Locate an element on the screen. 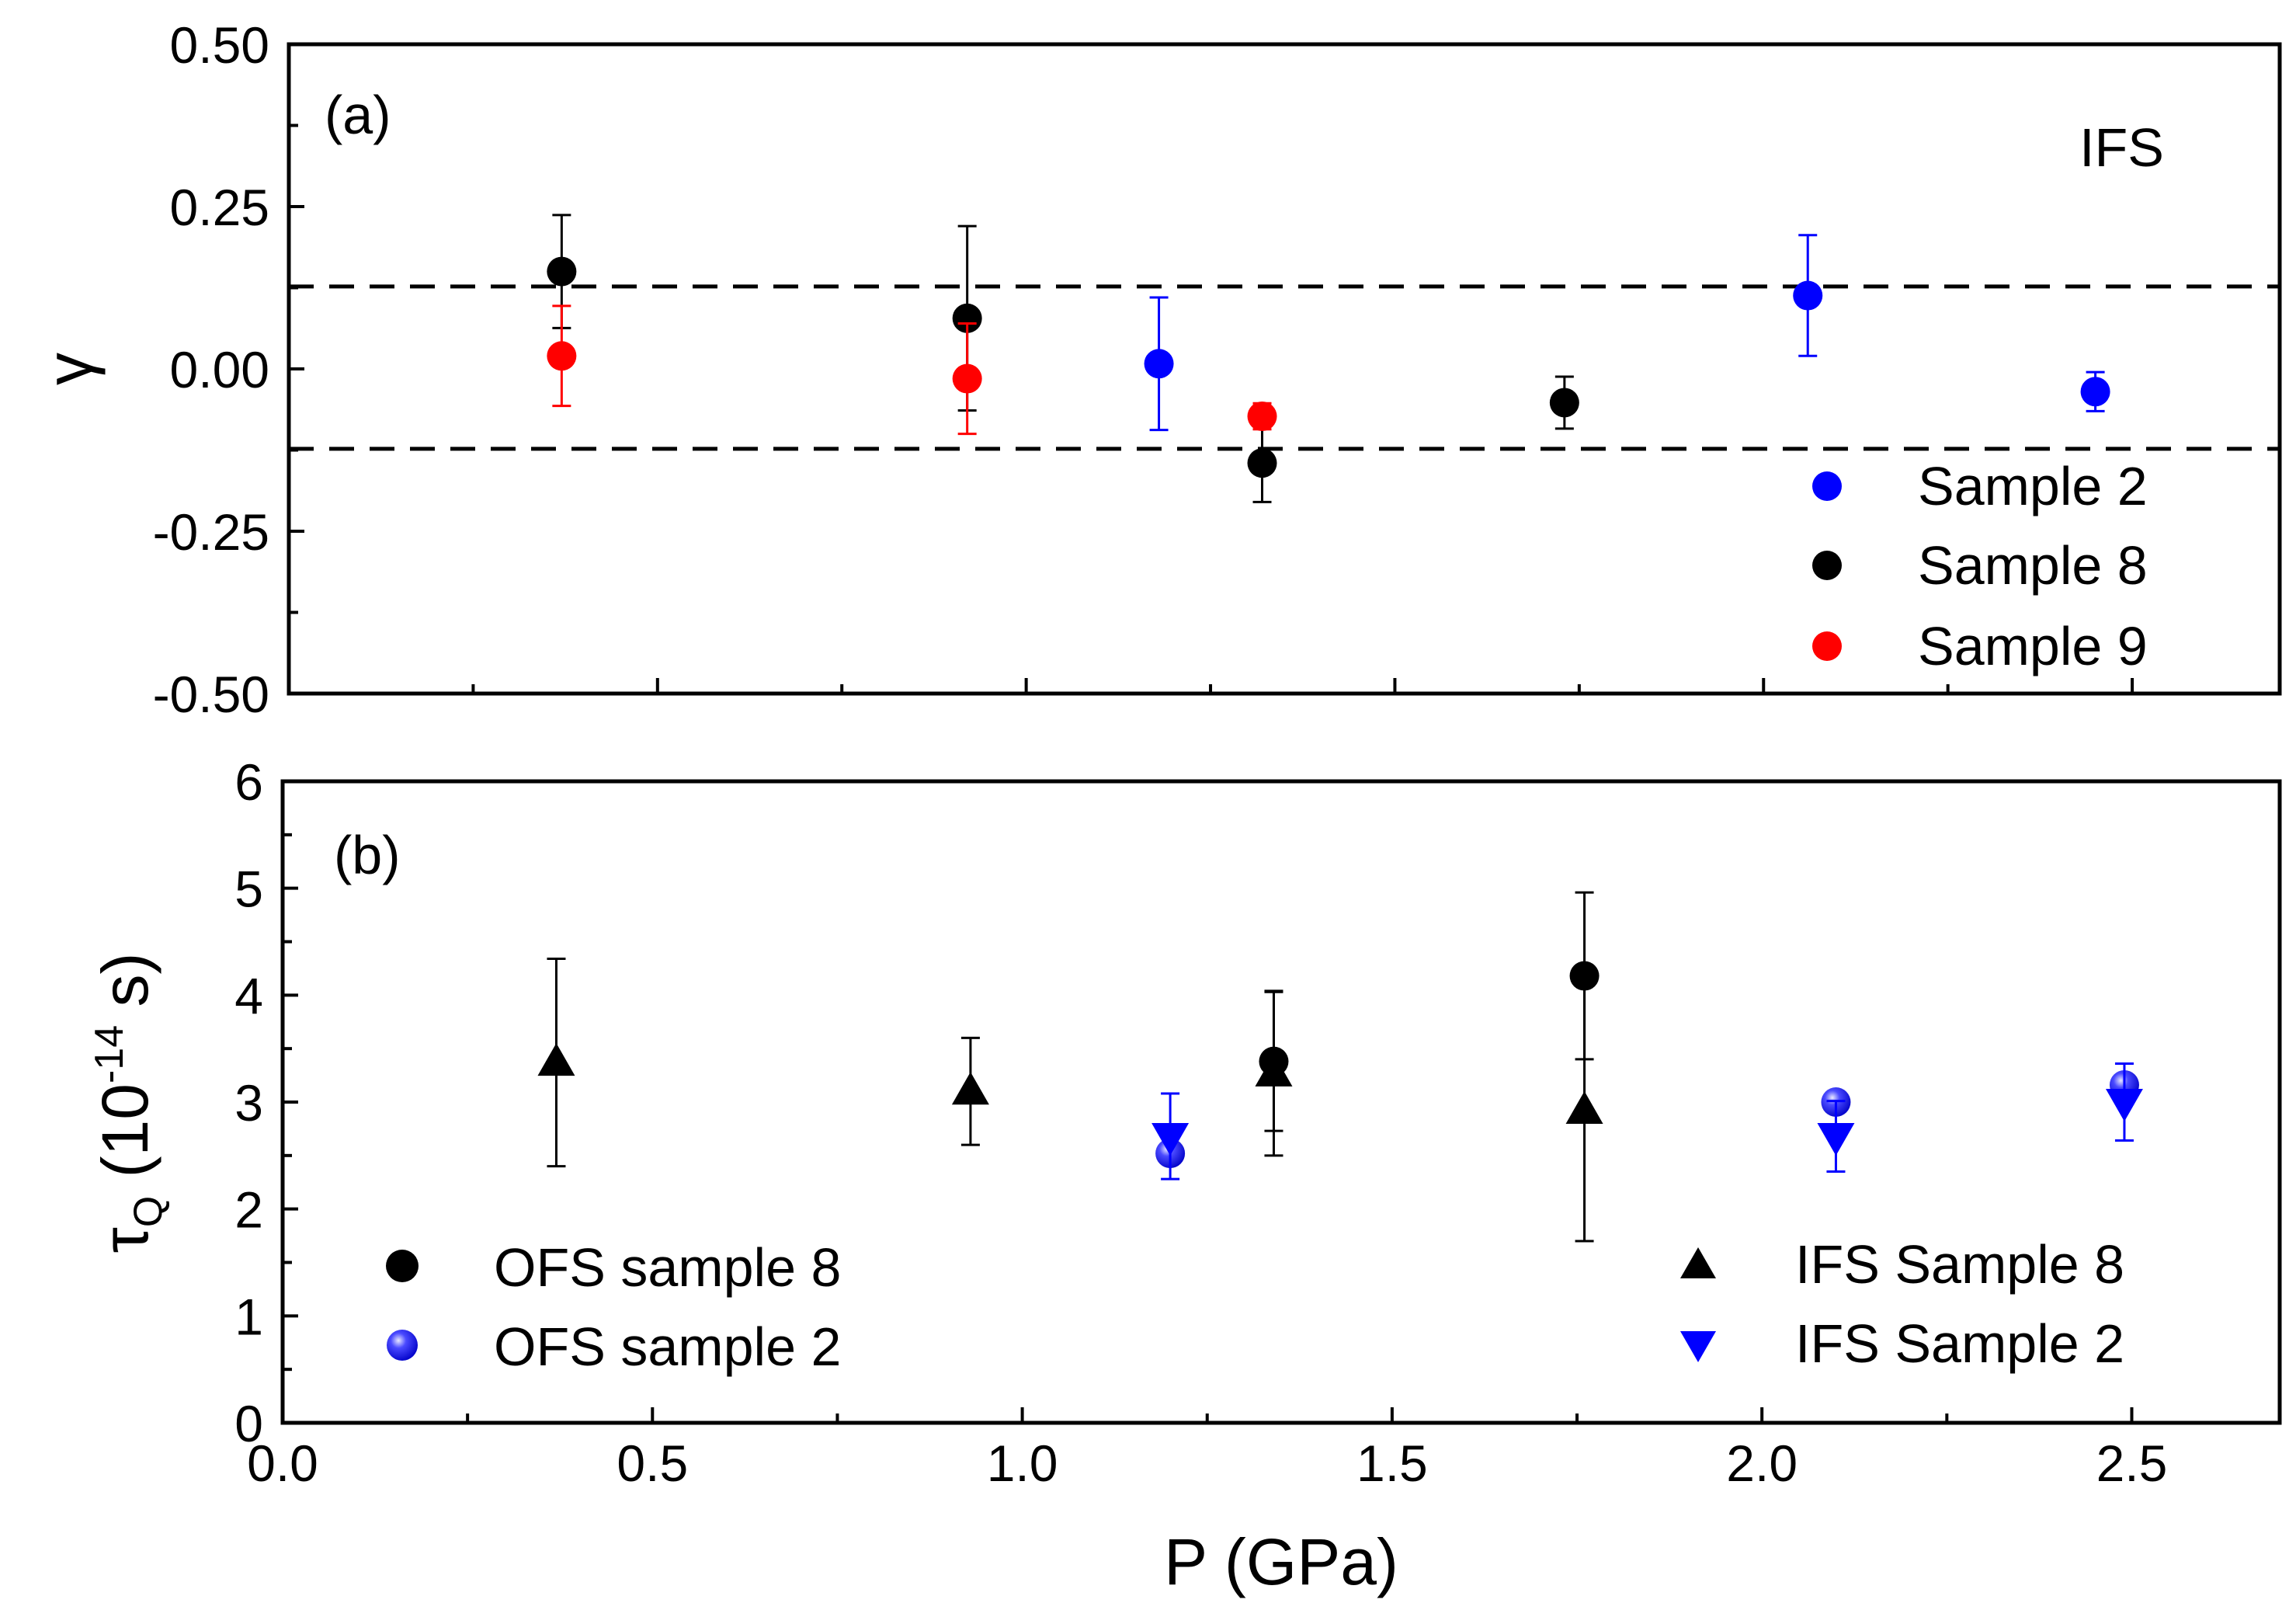  legend-label-sample-8: Sample 8 is located at coordinates (2033, 566).